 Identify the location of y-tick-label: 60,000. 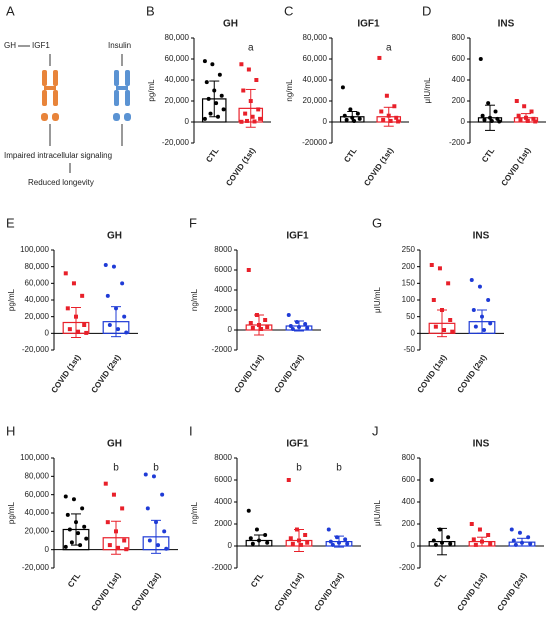
(315, 58).